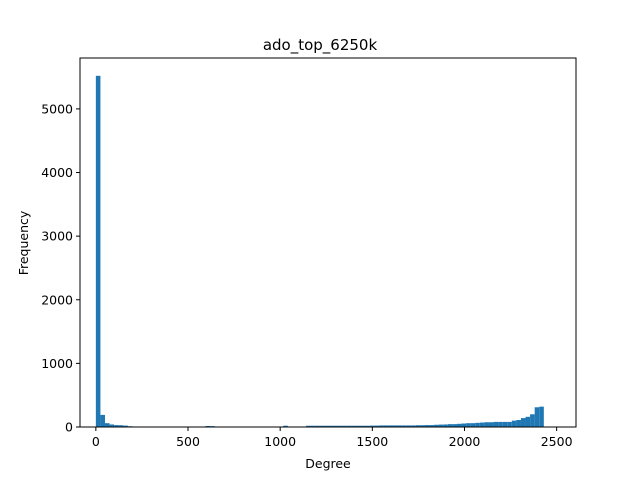 The image size is (640, 480). I want to click on x-tick-label: 1000, so click(280, 441).